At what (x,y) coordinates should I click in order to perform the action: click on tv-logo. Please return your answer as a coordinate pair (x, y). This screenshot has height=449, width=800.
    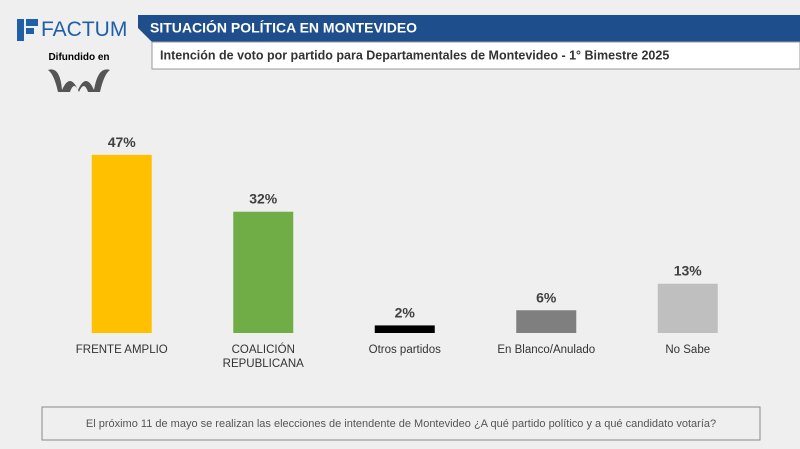
    Looking at the image, I should click on (79, 80).